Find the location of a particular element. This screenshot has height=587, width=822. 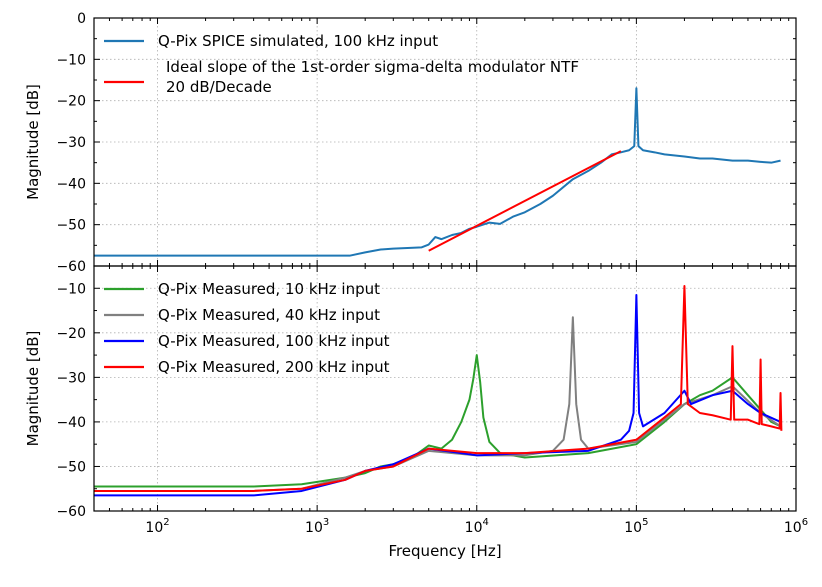

top-tick-labels: 0 −10 −20 −30 −40 −50 −60 is located at coordinates (71, 143).